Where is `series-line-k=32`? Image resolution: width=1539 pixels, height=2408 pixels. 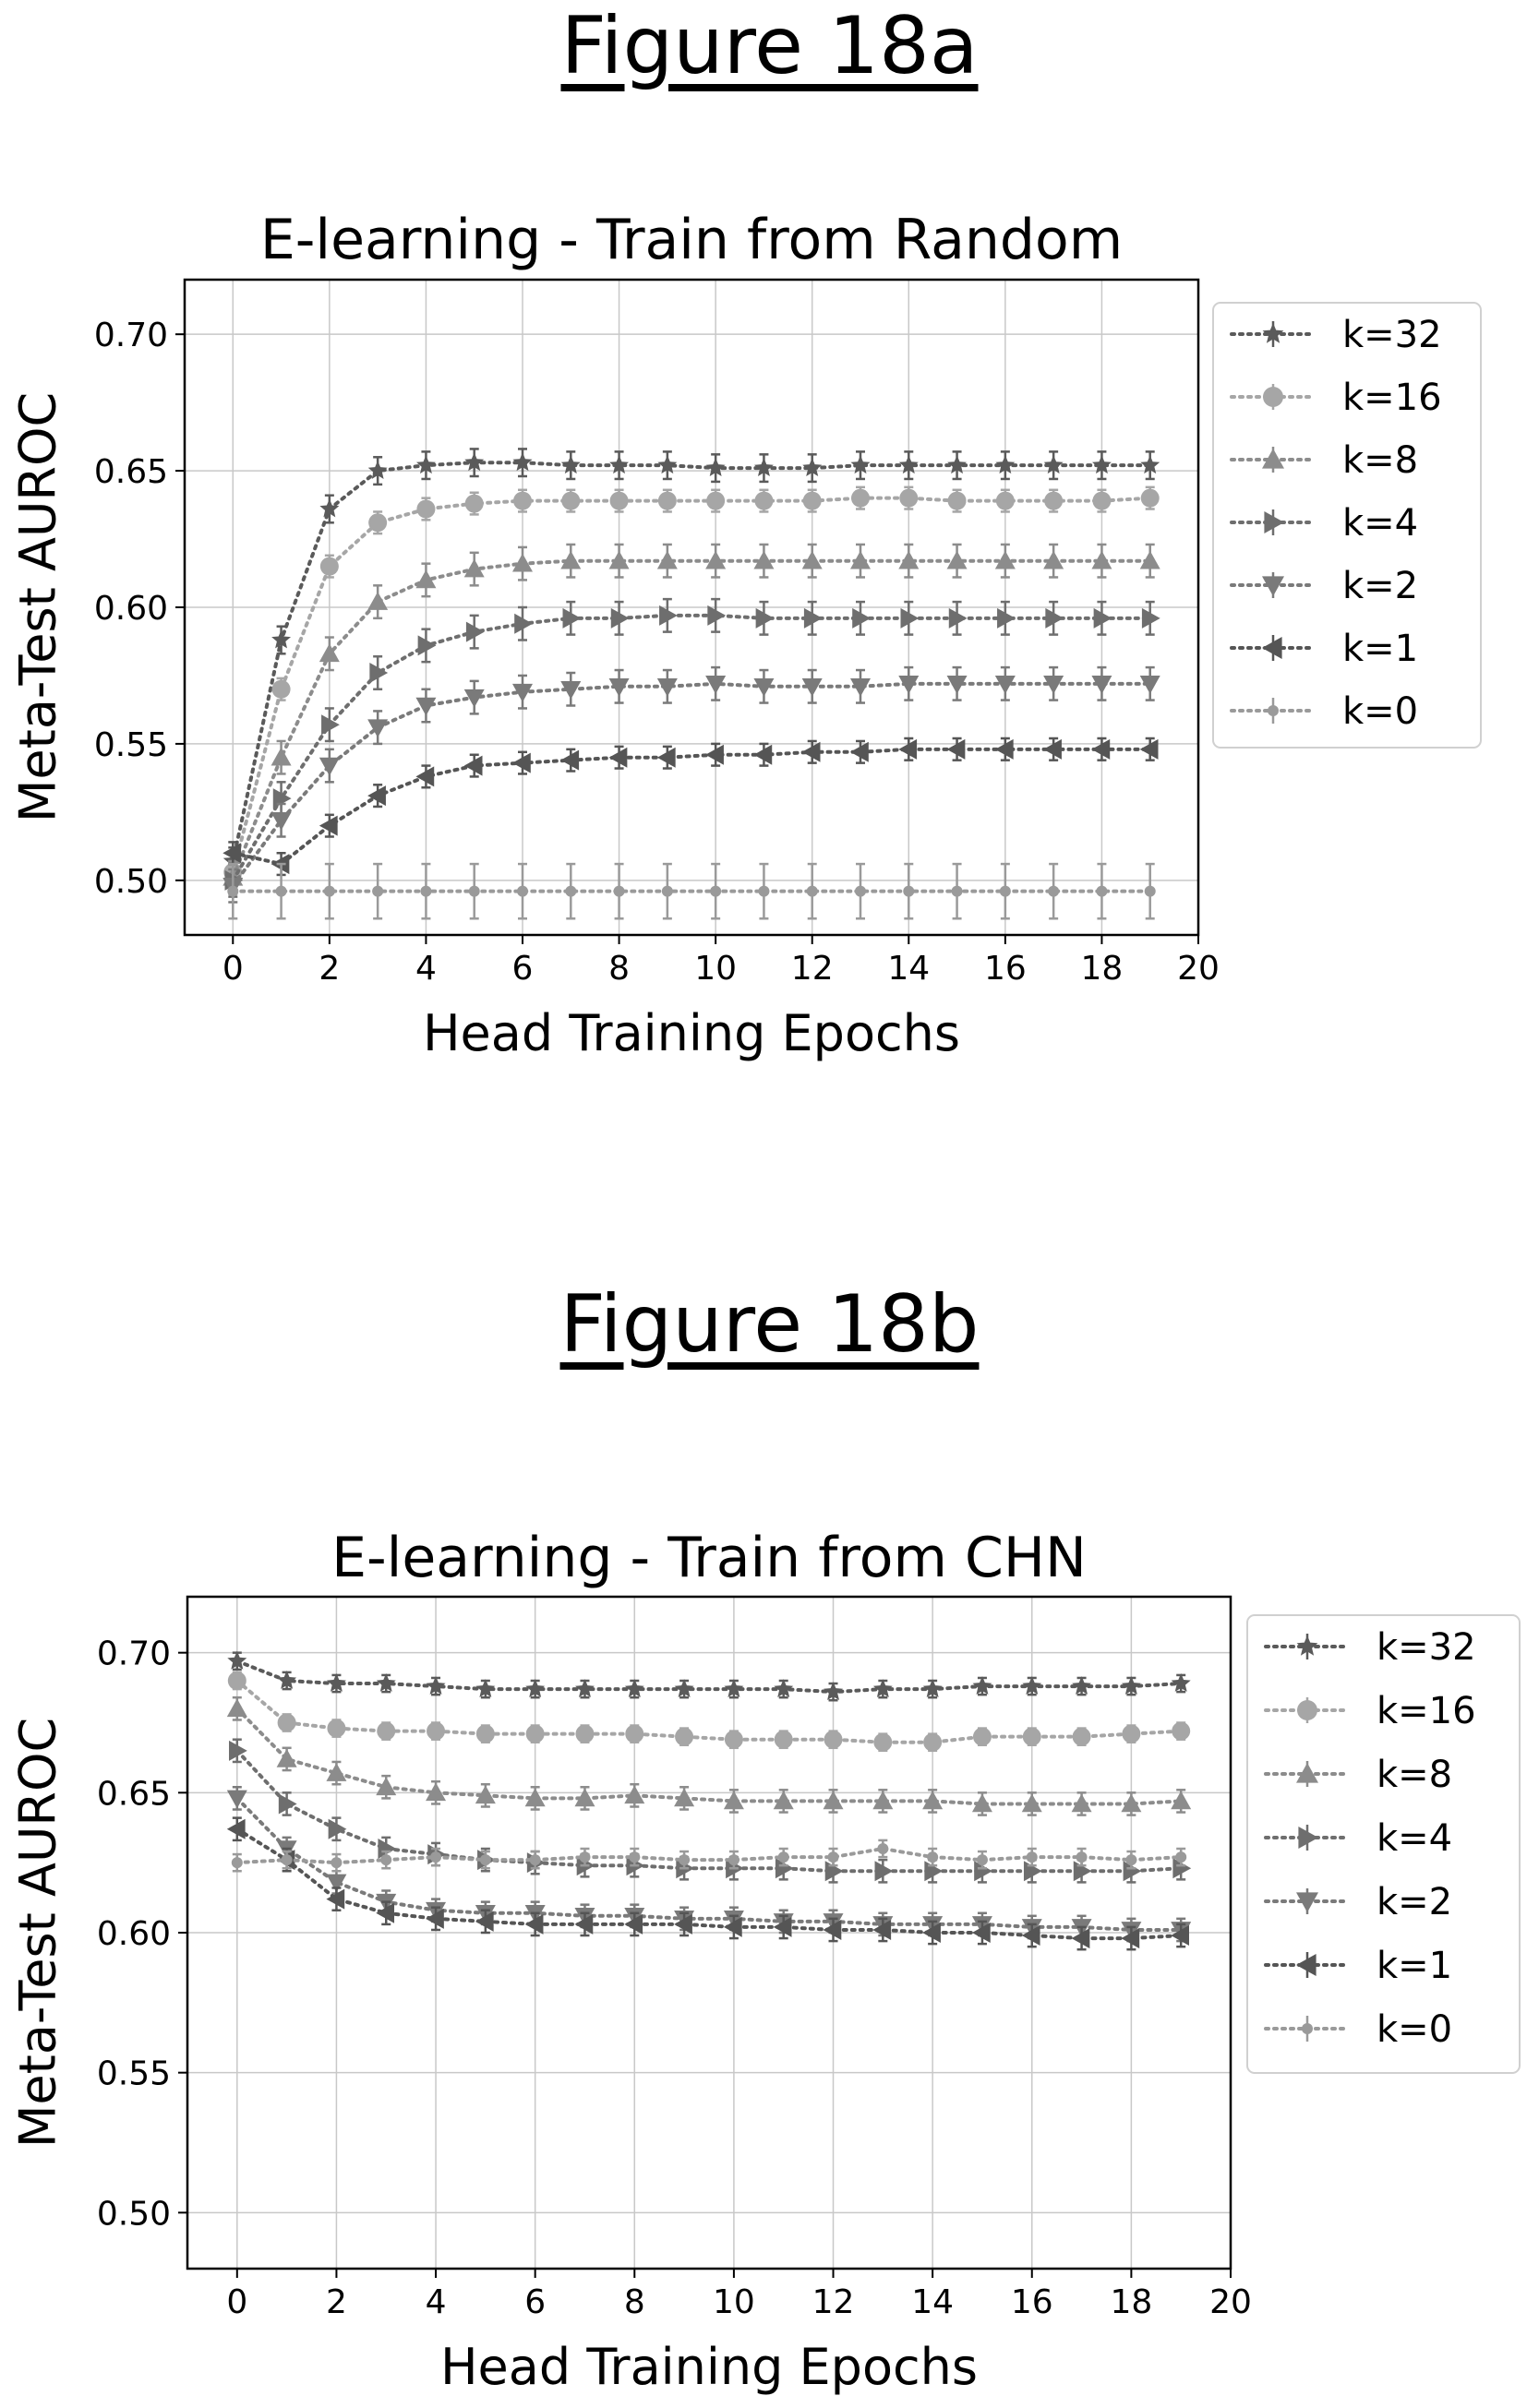
series-line-k=32 is located at coordinates (709, 1677).